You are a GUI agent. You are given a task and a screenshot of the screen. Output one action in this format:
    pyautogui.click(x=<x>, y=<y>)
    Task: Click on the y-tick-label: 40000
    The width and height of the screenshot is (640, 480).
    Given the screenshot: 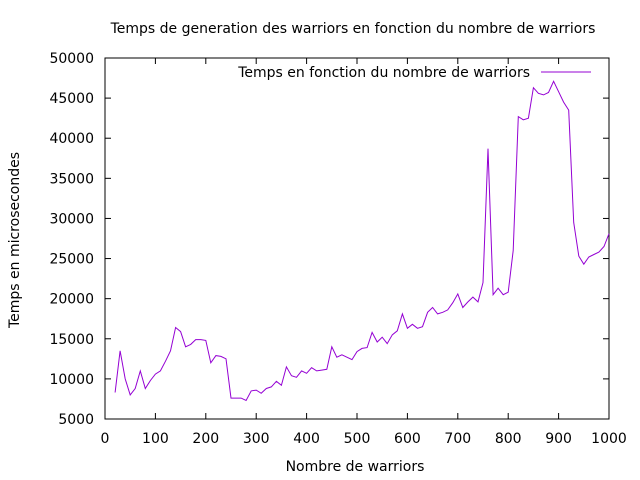 What is the action you would take?
    pyautogui.click(x=71, y=139)
    